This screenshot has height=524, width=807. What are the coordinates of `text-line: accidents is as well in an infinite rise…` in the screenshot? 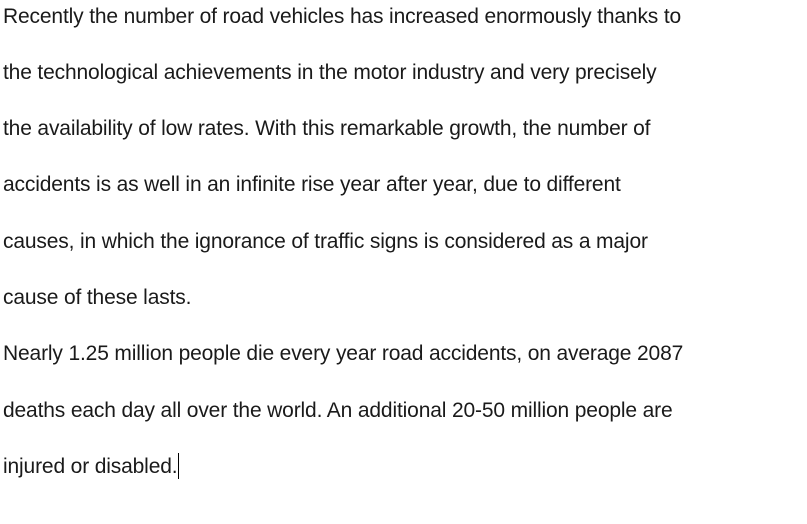 It's located at (312, 184).